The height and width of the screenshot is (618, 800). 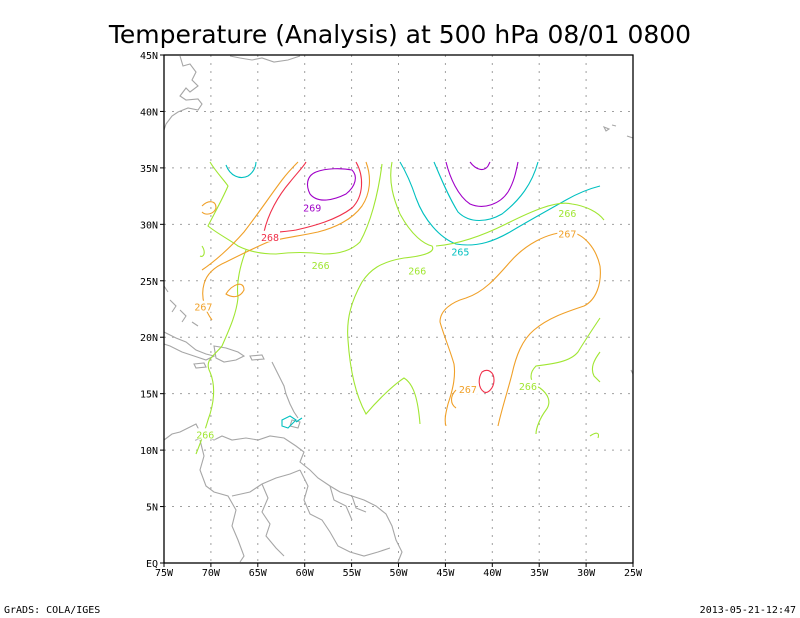 What do you see at coordinates (149, 282) in the screenshot?
I see `y-tick-label: 25N` at bounding box center [149, 282].